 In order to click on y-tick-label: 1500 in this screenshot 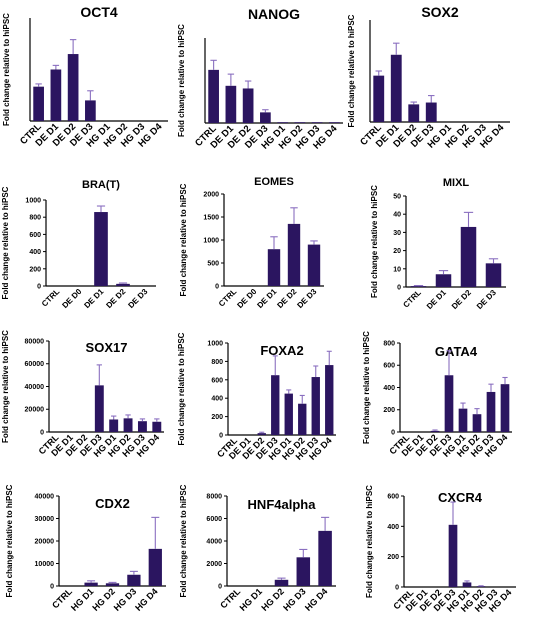, I will do `click(211, 217)`.